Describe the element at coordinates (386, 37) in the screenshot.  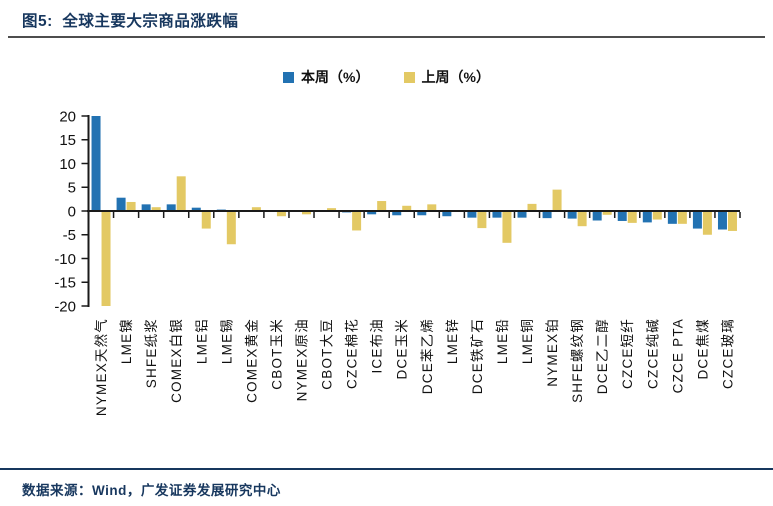
I see `title-divider` at that location.